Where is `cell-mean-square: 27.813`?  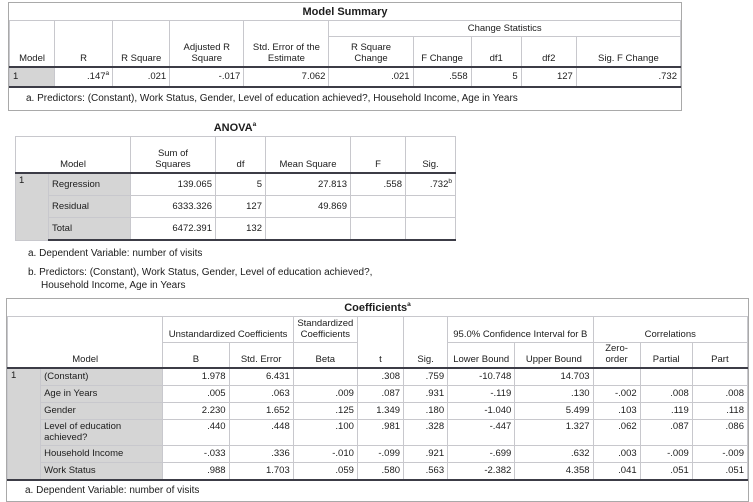 cell-mean-square: 27.813 is located at coordinates (308, 184).